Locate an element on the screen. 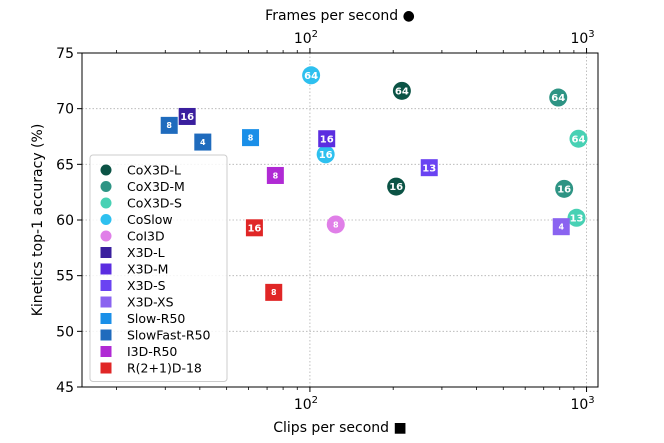 The image size is (664, 443). legend-label: X3D-M is located at coordinates (147, 269).